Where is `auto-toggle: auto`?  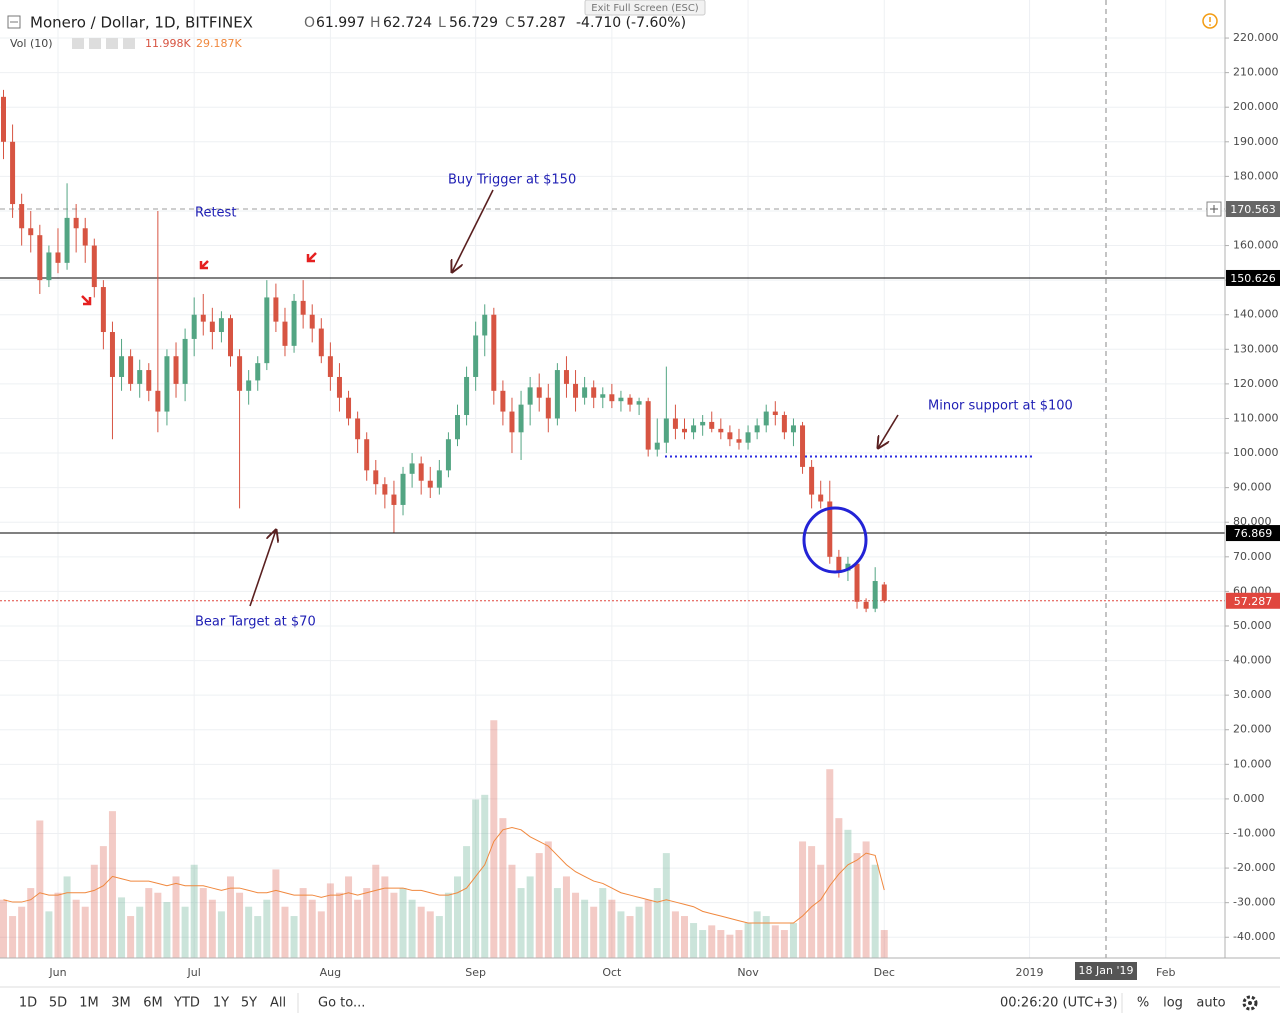
auto-toggle: auto is located at coordinates (1210, 1003).